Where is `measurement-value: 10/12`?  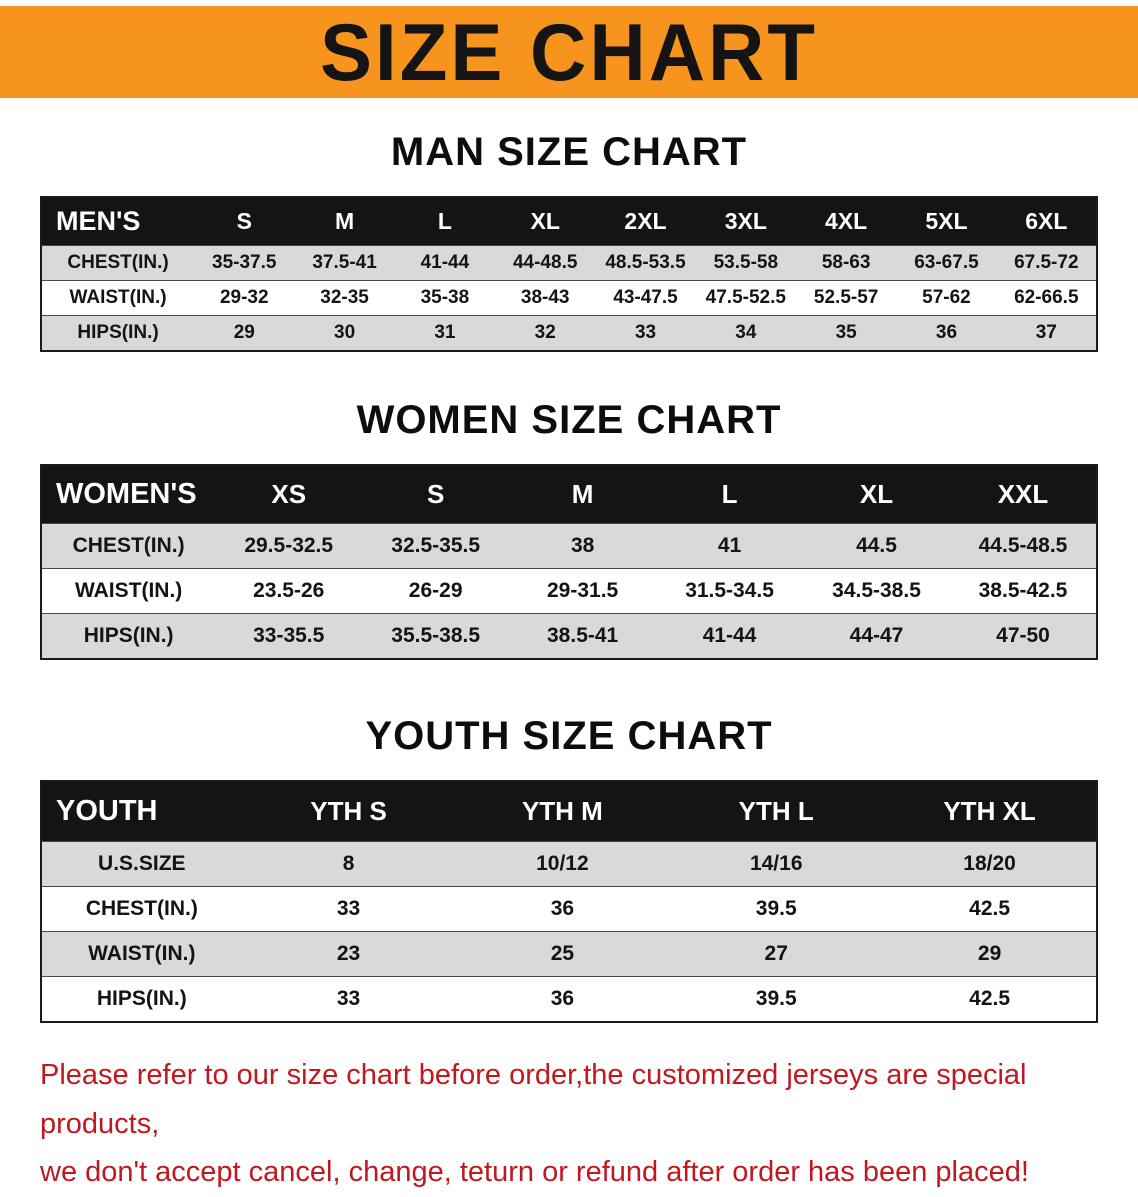
measurement-value: 10/12 is located at coordinates (562, 864).